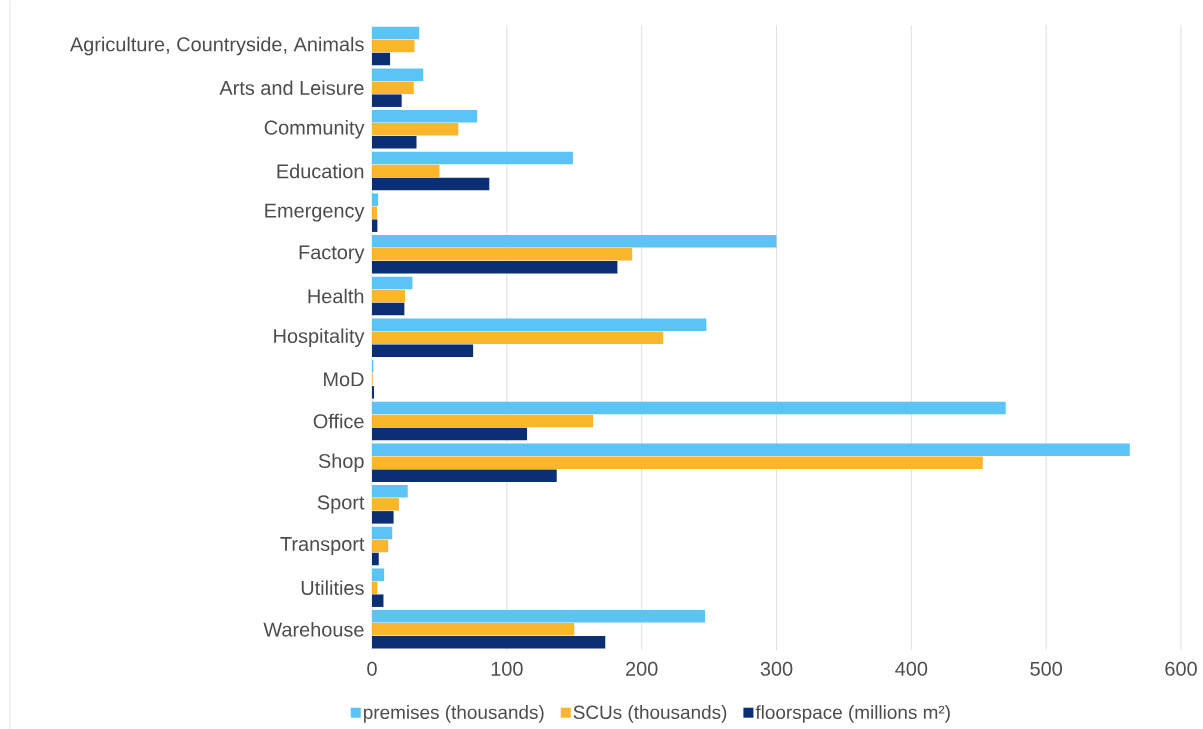 Image resolution: width=1203 pixels, height=729 pixels. I want to click on legend-label: SCUs (thousands), so click(650, 713).